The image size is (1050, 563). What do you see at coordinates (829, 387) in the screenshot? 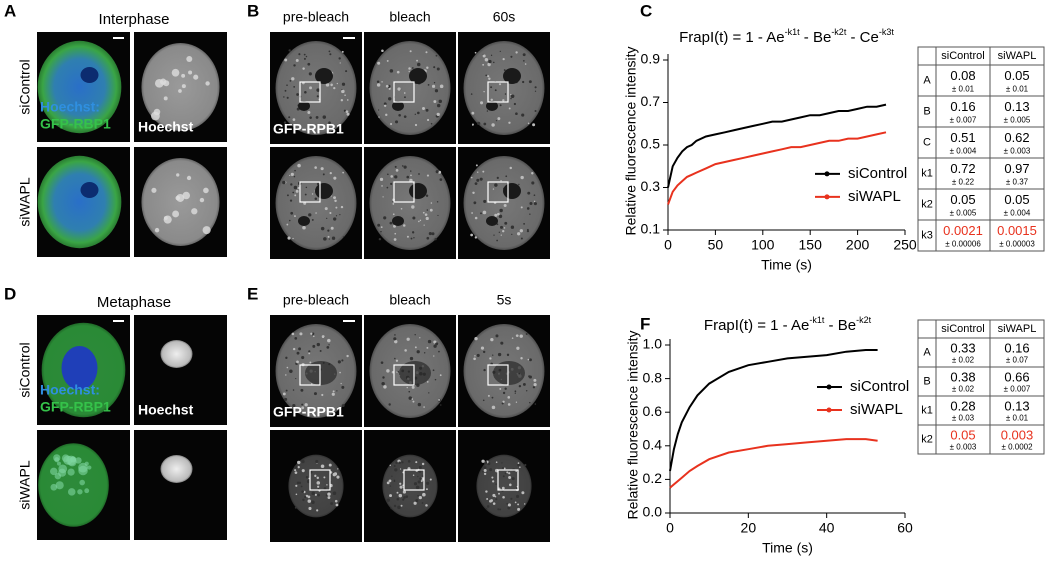
I see `legend-marker` at bounding box center [829, 387].